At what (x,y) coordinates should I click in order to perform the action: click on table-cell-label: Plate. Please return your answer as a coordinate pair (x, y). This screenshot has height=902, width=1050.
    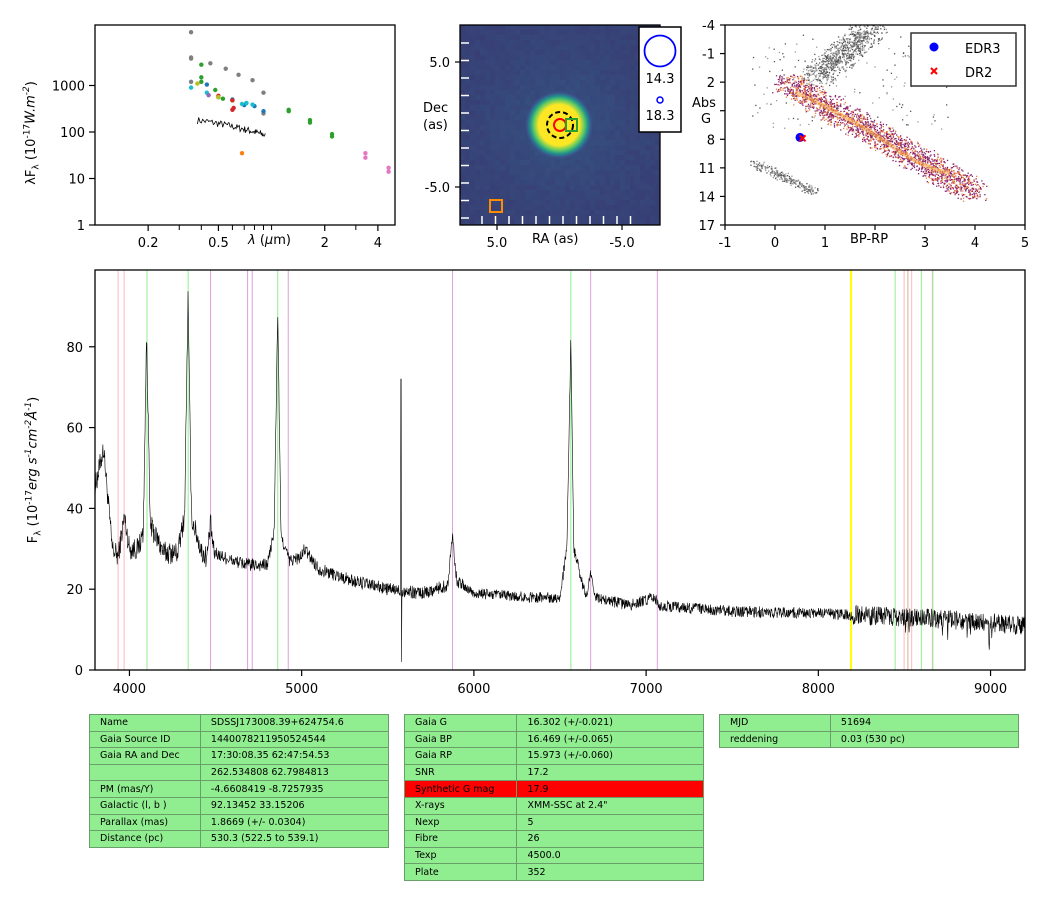
    Looking at the image, I should click on (460, 872).